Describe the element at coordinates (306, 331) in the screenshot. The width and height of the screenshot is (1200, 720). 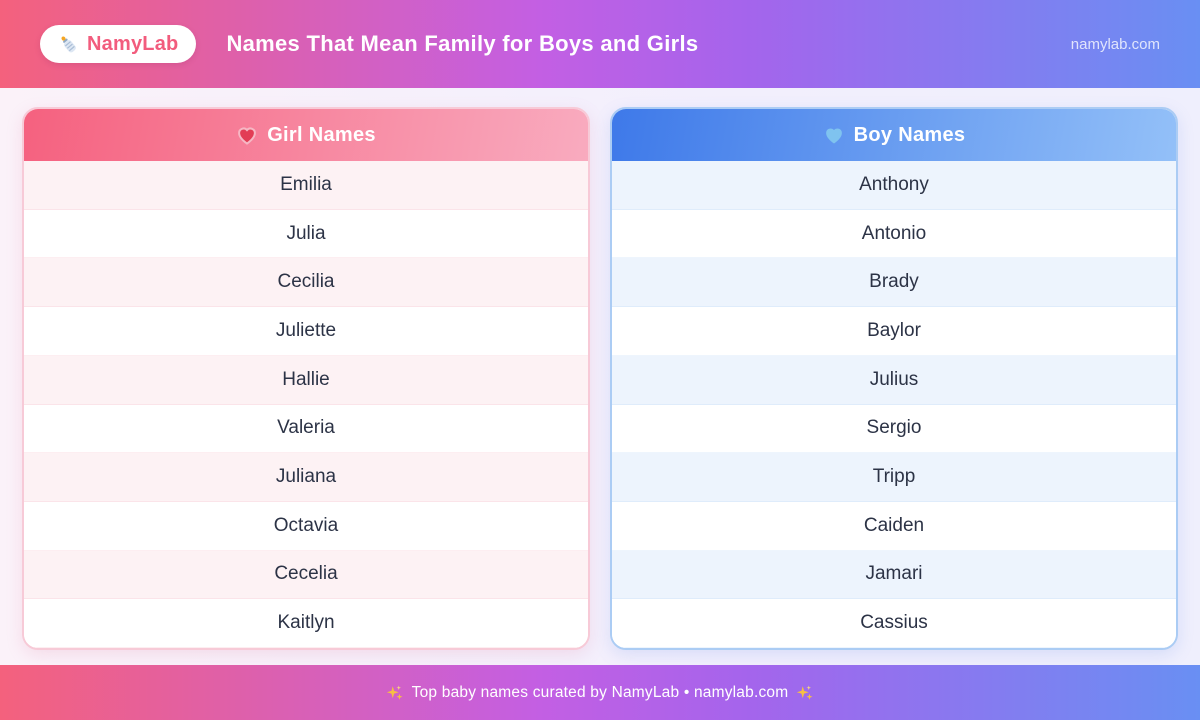
I see `girl-name-row: Juliette` at that location.